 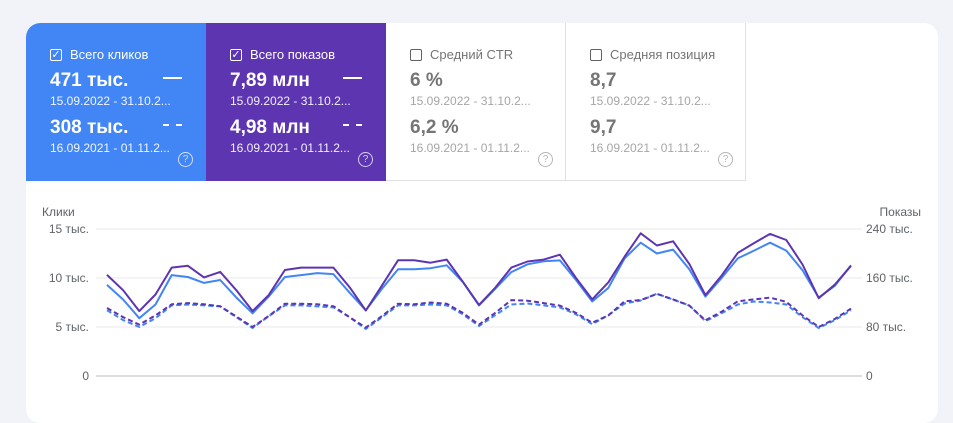 What do you see at coordinates (292, 54) in the screenshot?
I see `card-label: Всего показов` at bounding box center [292, 54].